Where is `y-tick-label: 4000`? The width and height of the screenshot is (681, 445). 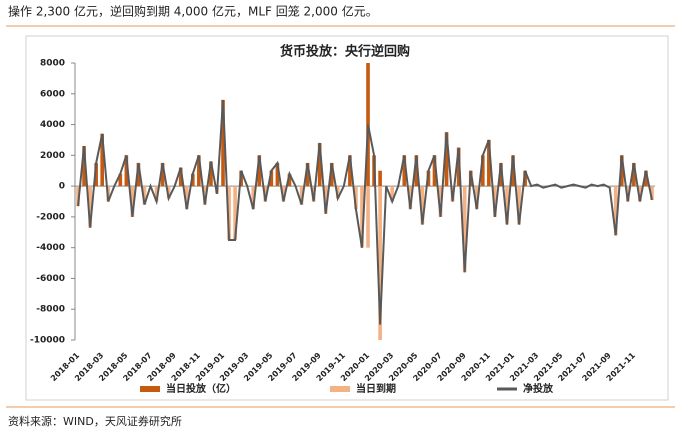 y-tick-label: 4000 is located at coordinates (52, 125).